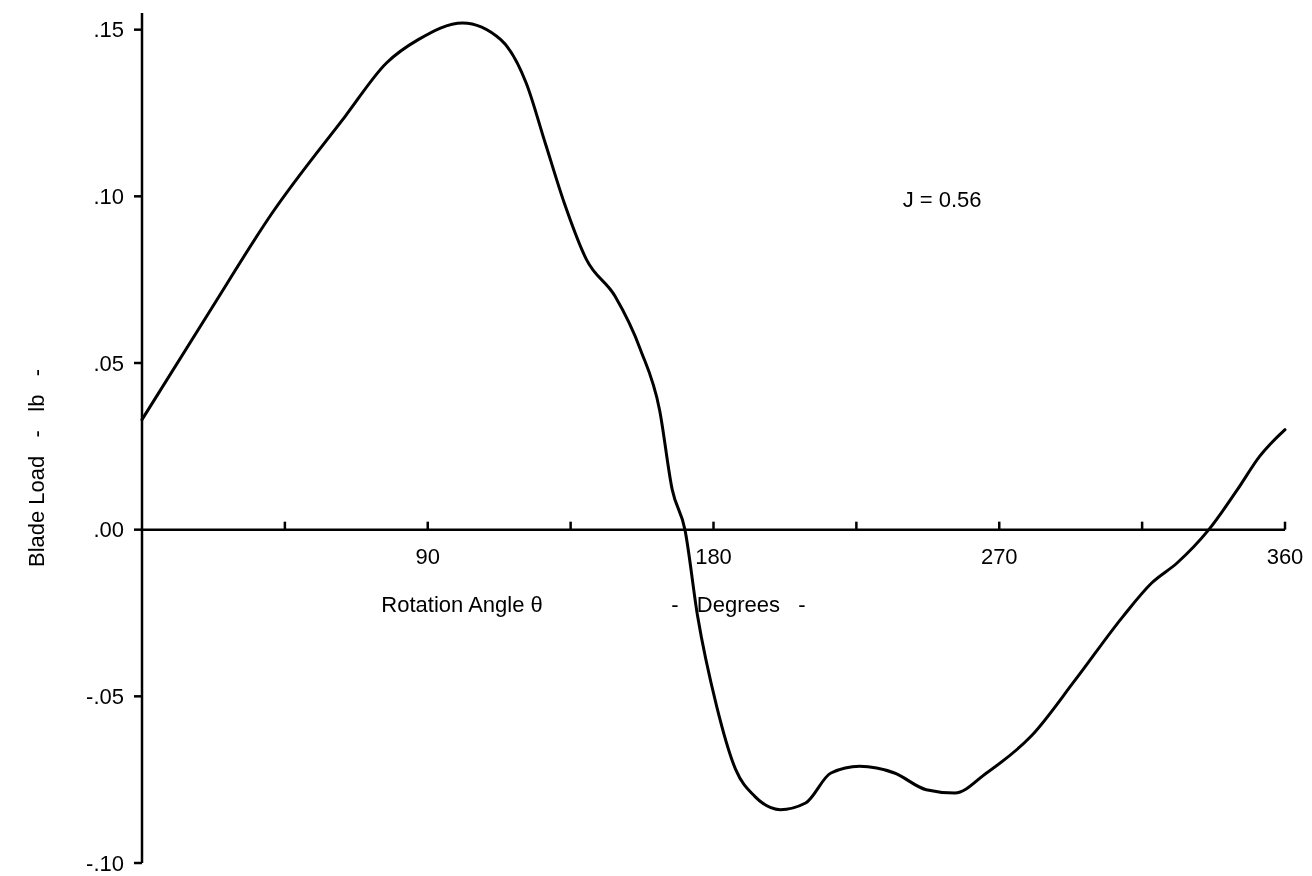  I want to click on x-tick-label: 180, so click(713, 556).